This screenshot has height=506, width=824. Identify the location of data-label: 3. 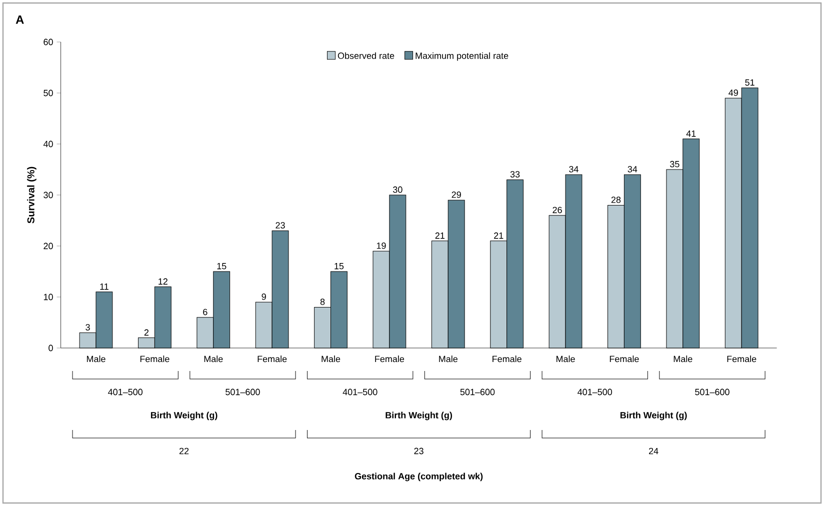
(88, 327).